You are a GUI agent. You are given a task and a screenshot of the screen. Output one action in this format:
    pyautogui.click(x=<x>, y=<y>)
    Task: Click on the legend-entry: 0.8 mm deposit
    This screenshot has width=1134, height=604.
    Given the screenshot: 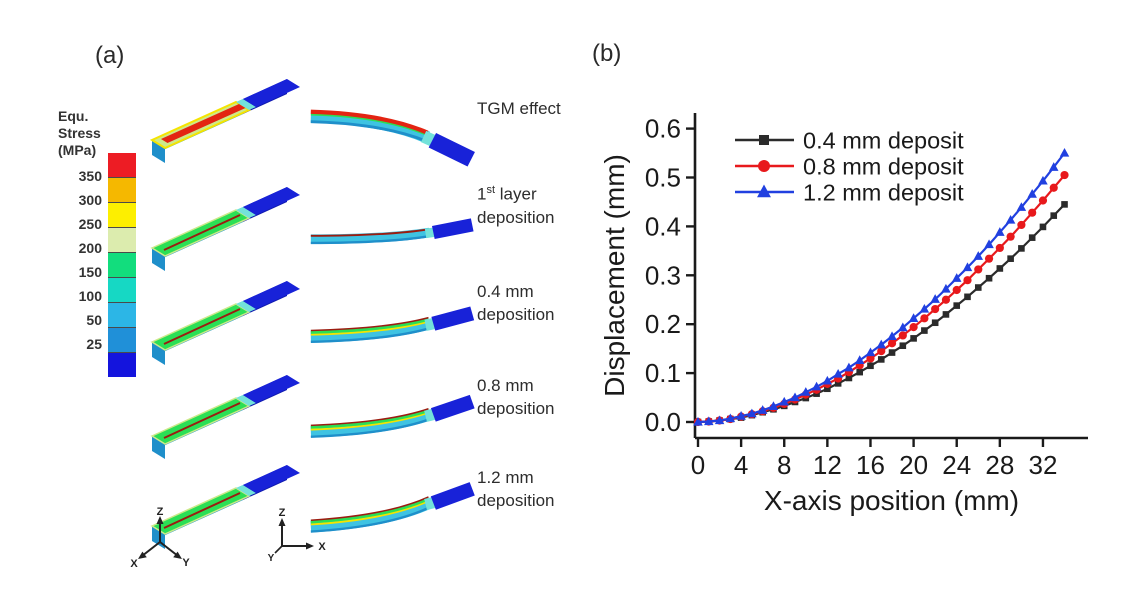 What is the action you would take?
    pyautogui.click(x=849, y=167)
    